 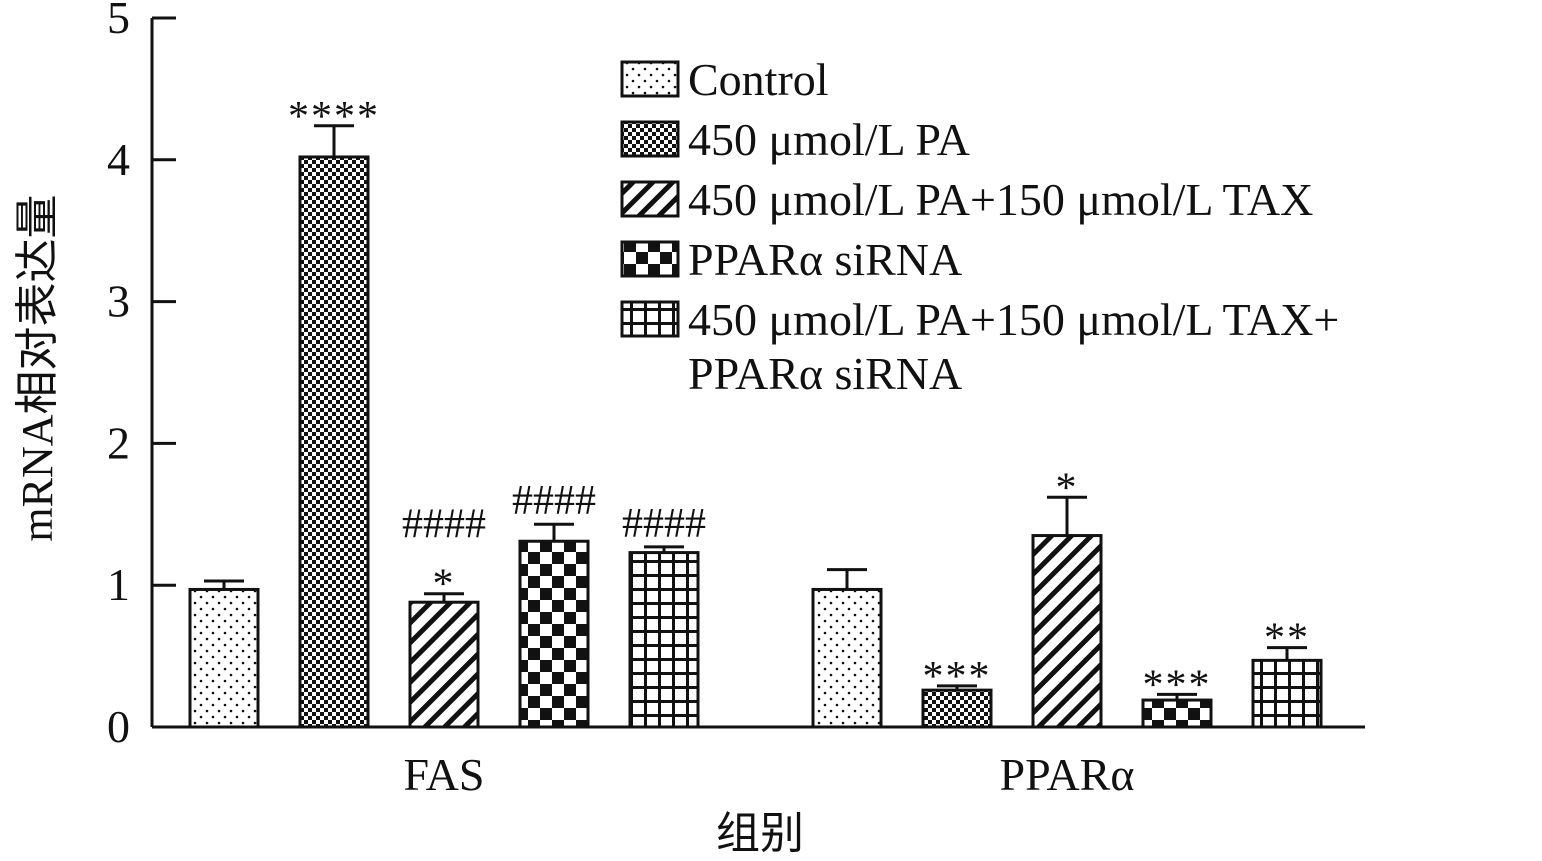 I want to click on y-tick-label: 0, so click(x=118, y=726).